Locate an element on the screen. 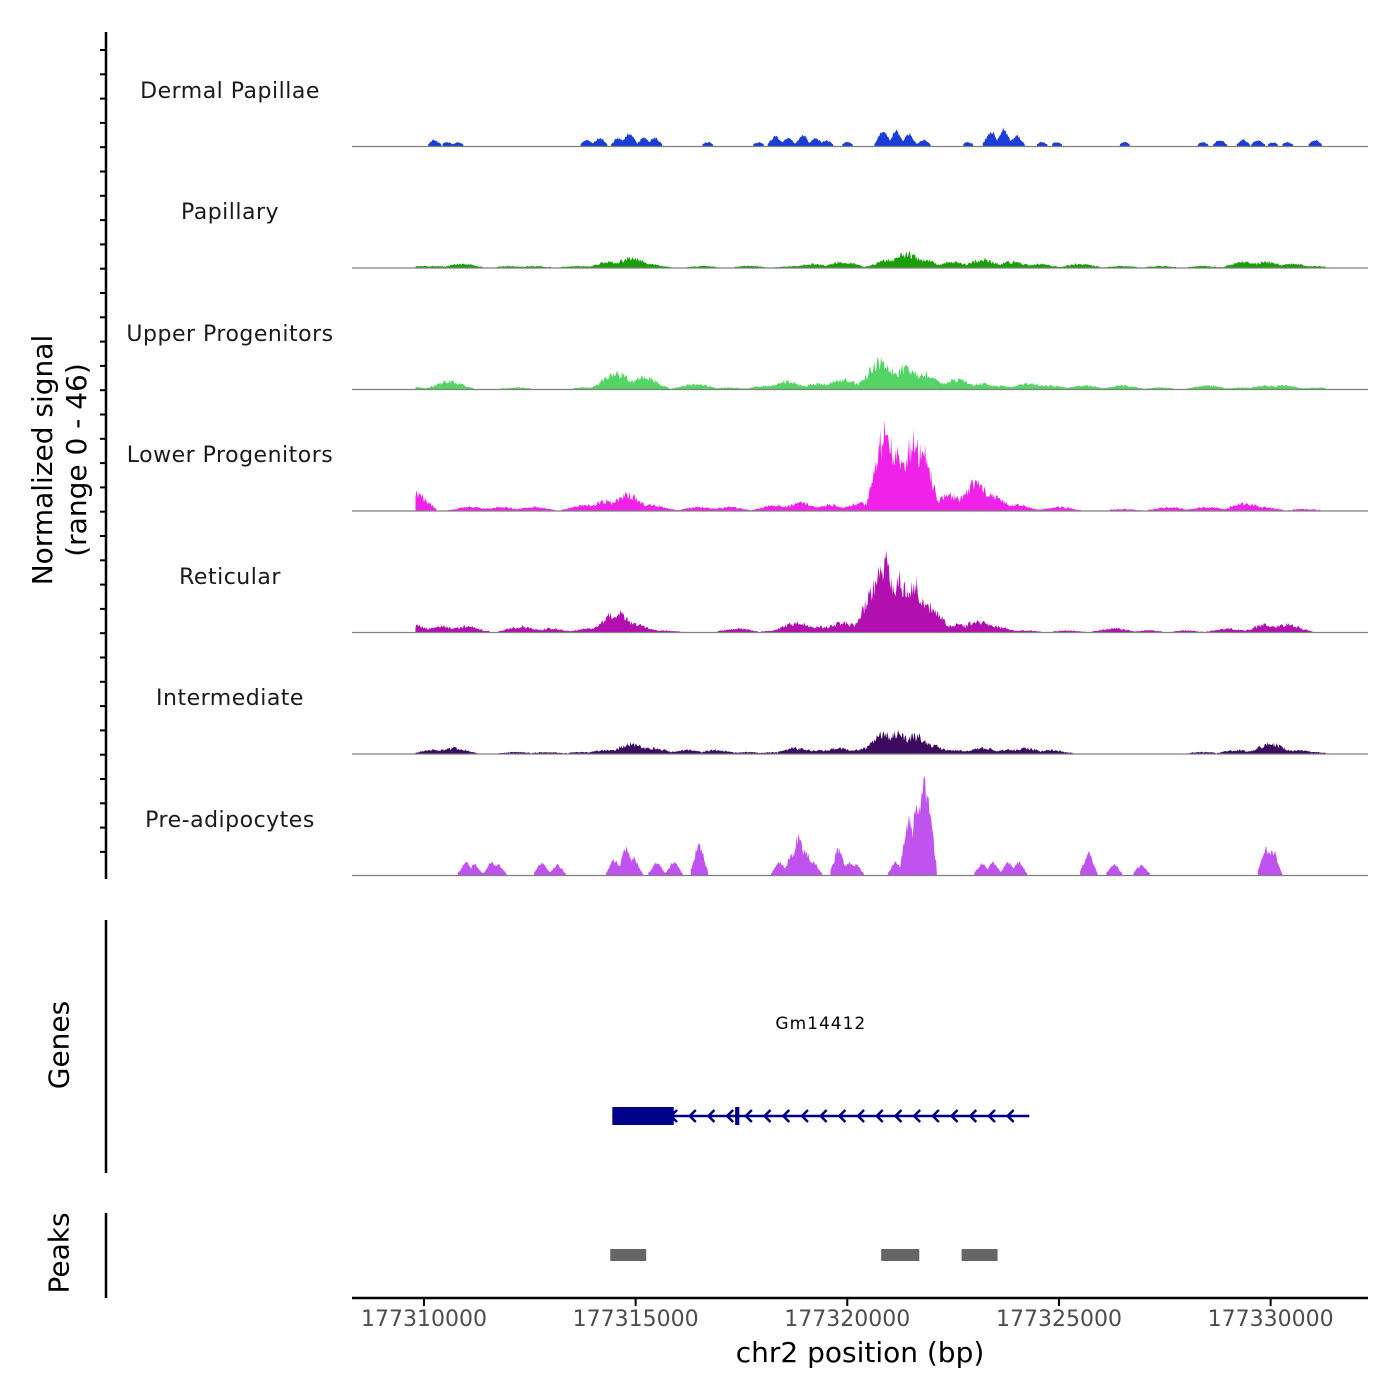 The image size is (1400, 1400). track-label: Pre-adipocytes is located at coordinates (230, 820).